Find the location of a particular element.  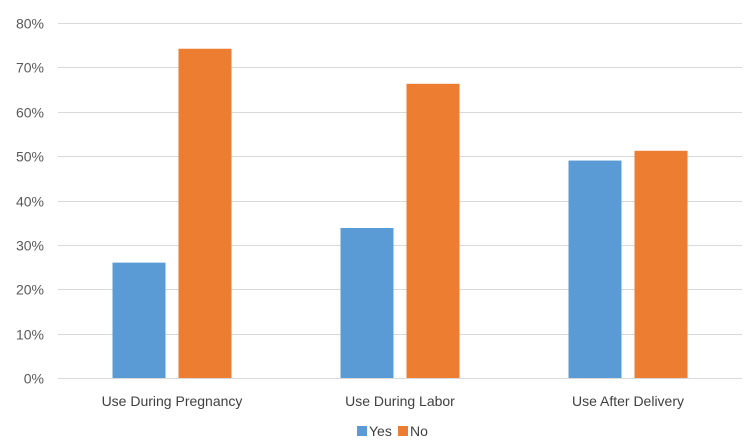

legend-swatch-no is located at coordinates (403, 431).